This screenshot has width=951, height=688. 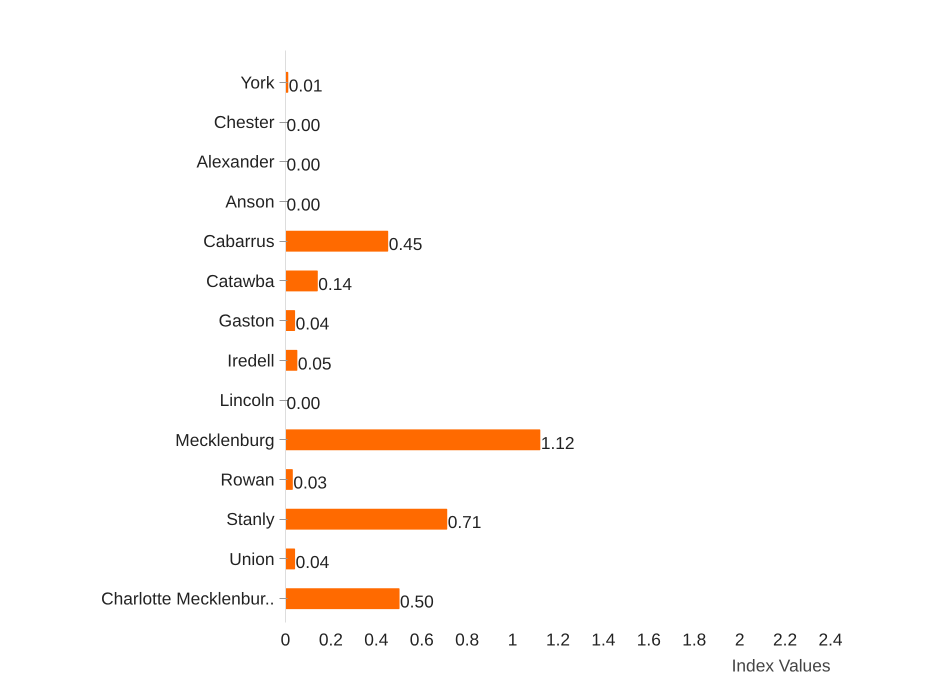 I want to click on data-label: 0.45, so click(x=405, y=244).